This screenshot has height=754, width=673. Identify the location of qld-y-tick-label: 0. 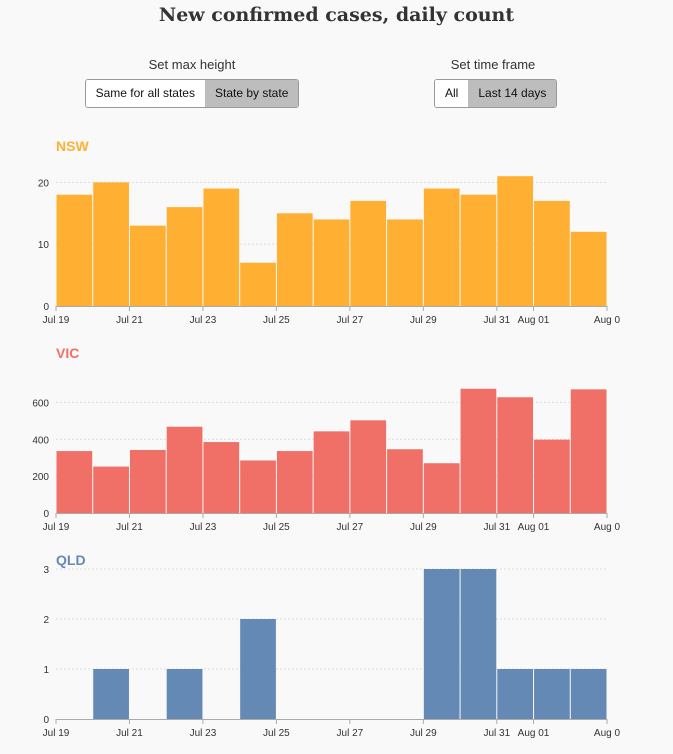
(46, 720).